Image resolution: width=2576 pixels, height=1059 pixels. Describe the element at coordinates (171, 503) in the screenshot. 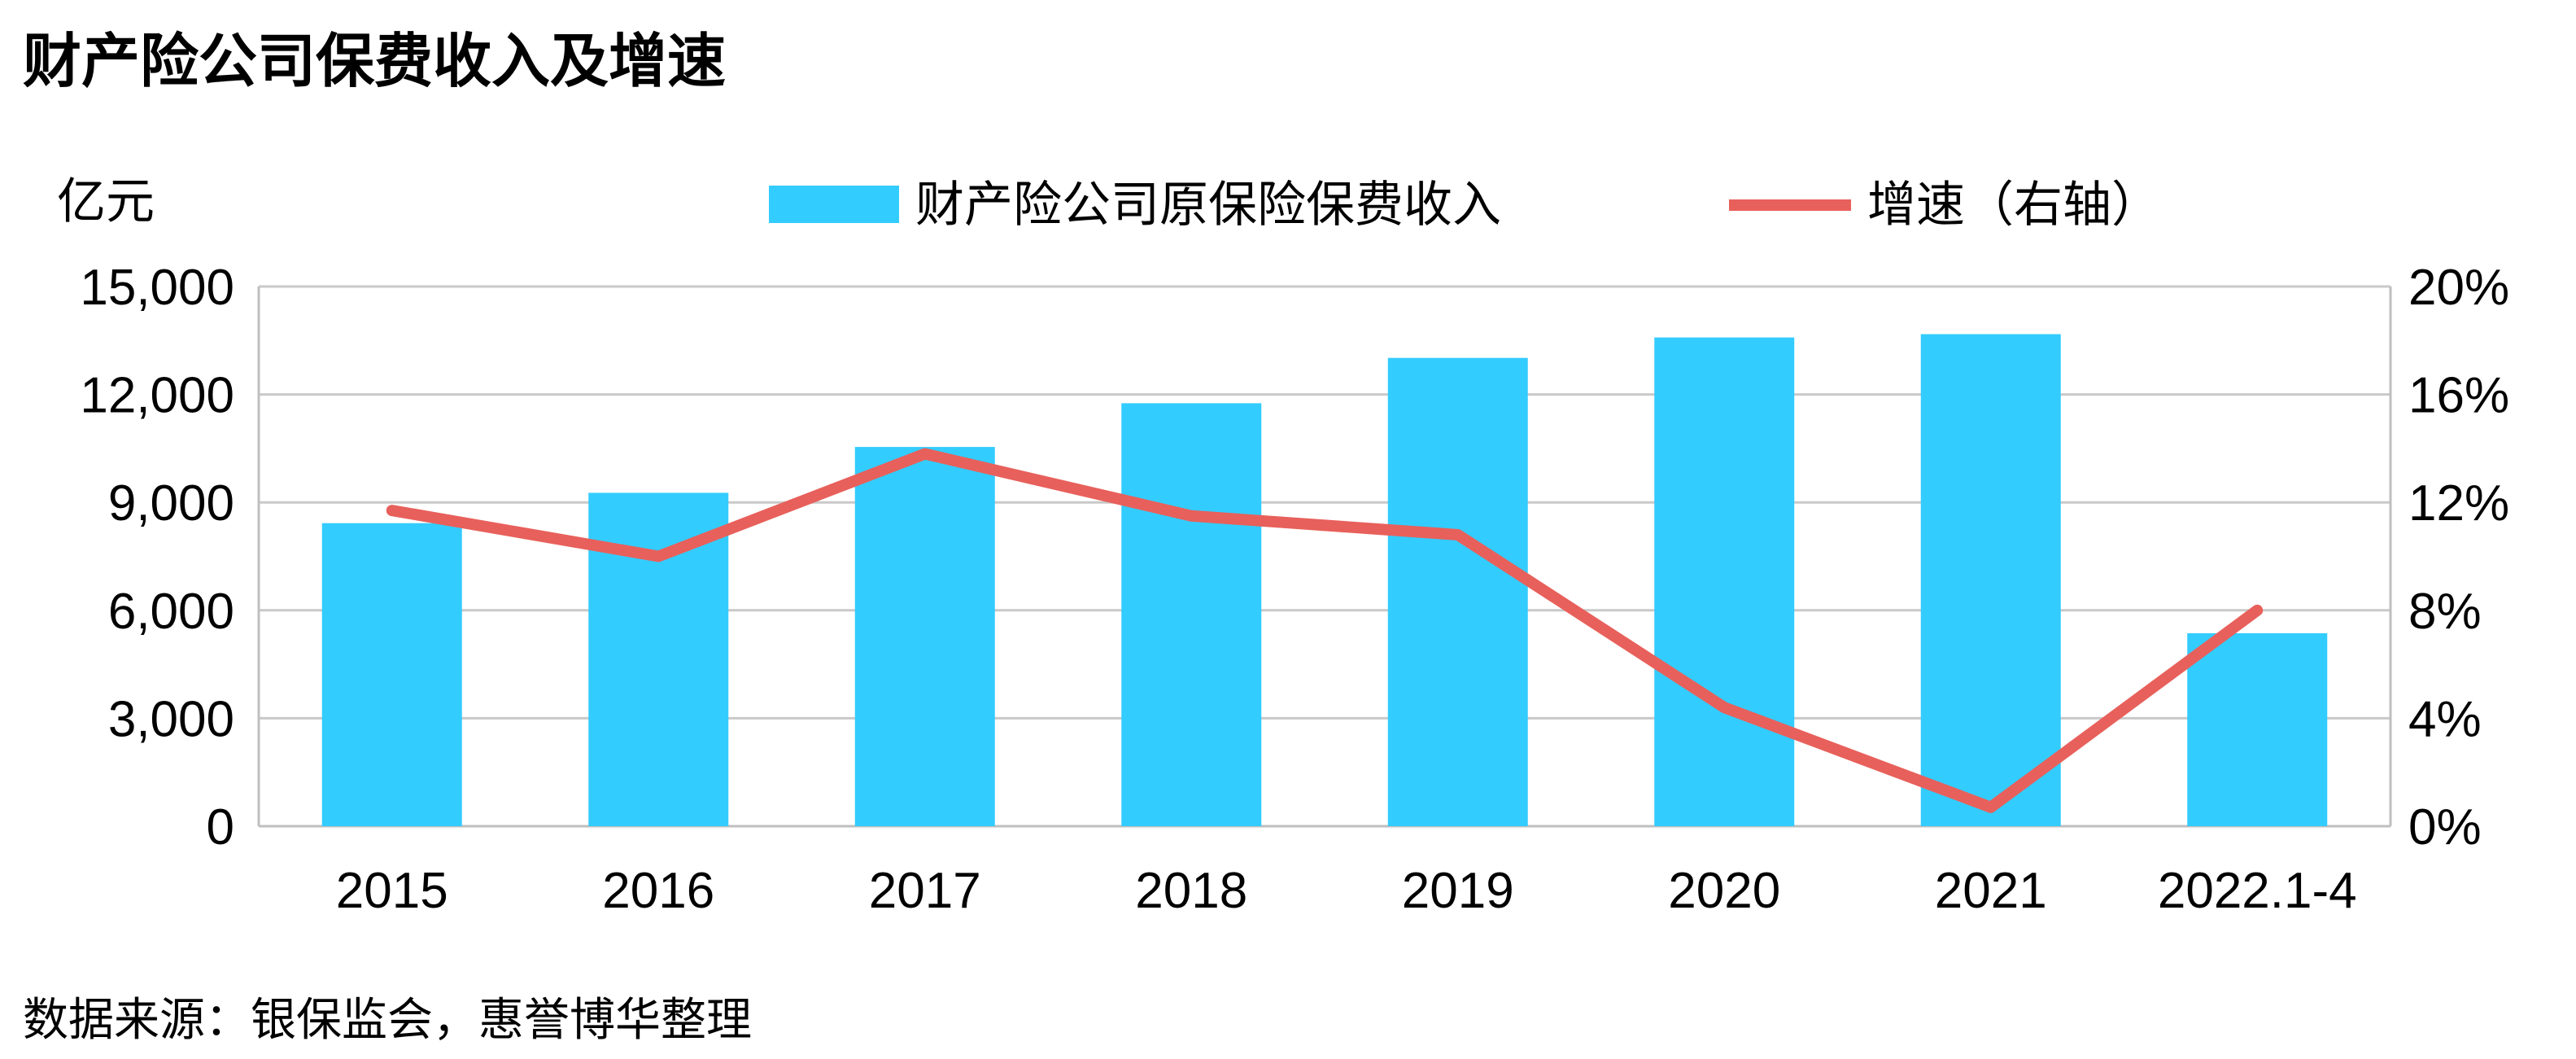

I see `left-tick-label: 9,000` at that location.